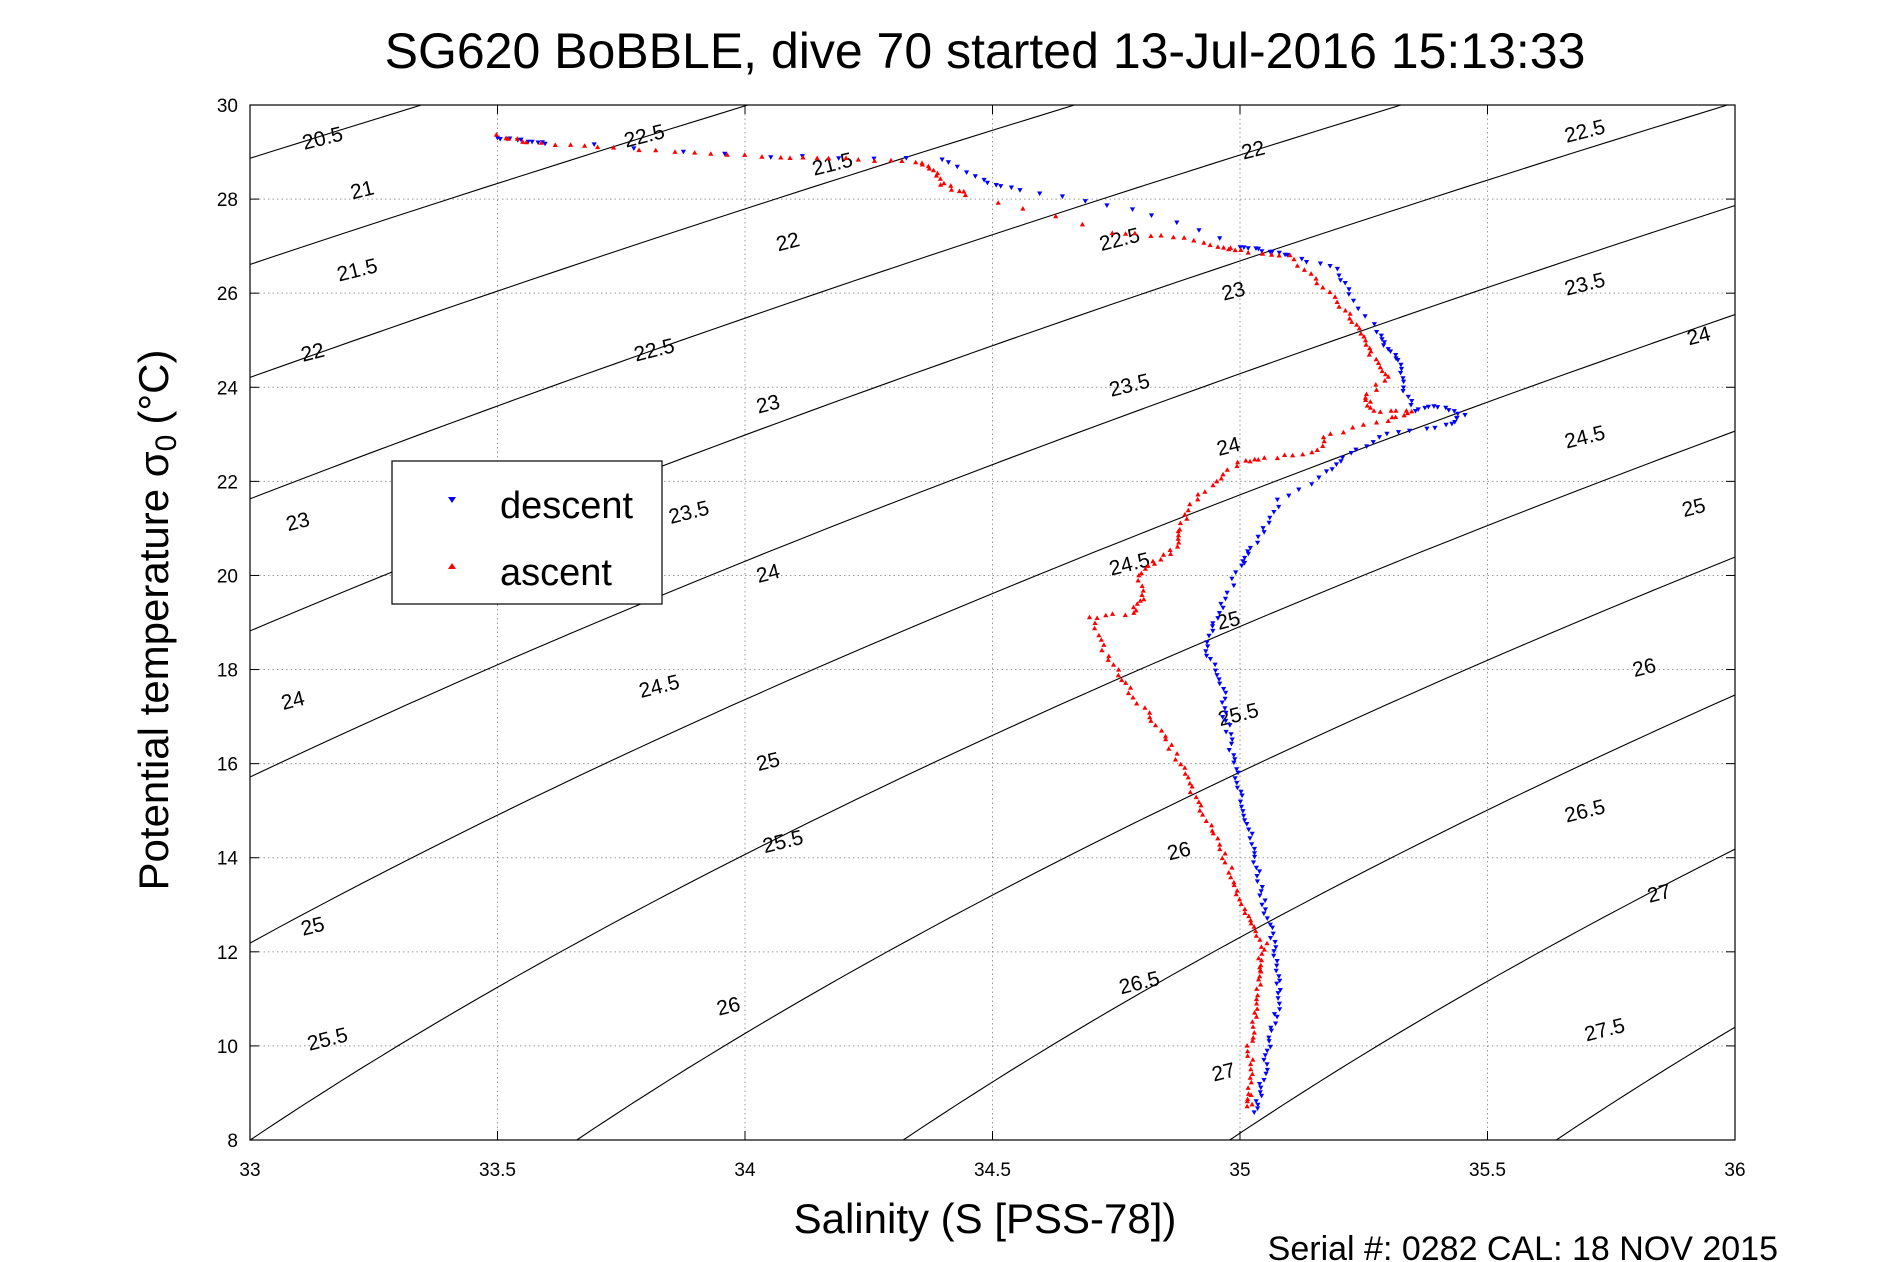  I want to click on y-tick-label: 10, so click(227, 1047).